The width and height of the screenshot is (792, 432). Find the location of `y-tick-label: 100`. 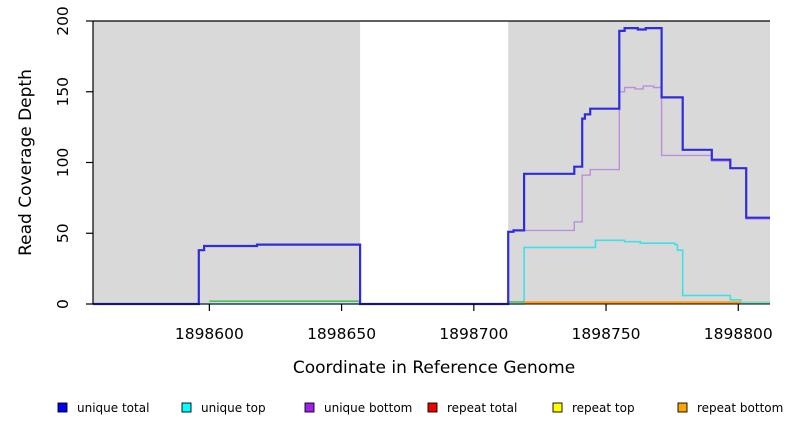

y-tick-label: 100 is located at coordinates (63, 163).